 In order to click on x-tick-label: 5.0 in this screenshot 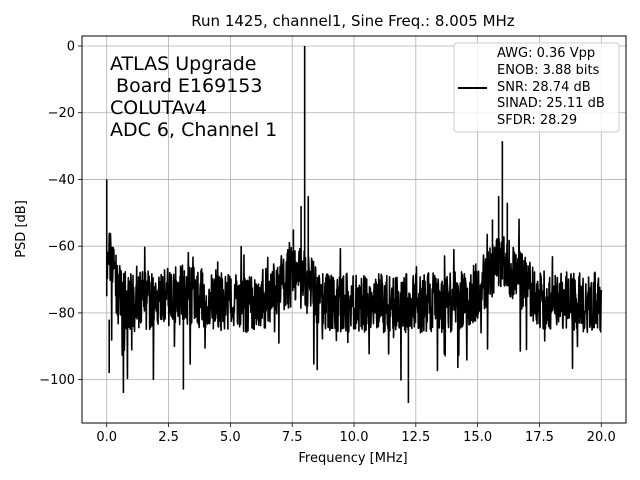, I will do `click(230, 437)`.